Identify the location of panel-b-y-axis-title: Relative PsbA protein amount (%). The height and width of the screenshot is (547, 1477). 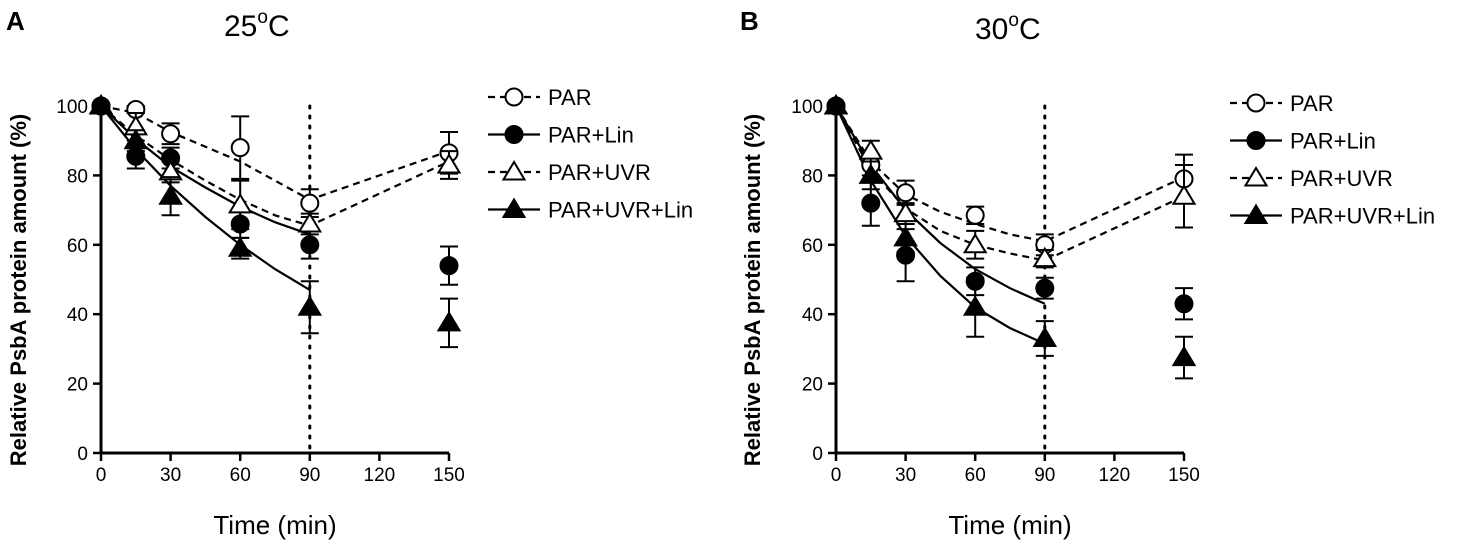
(752, 290).